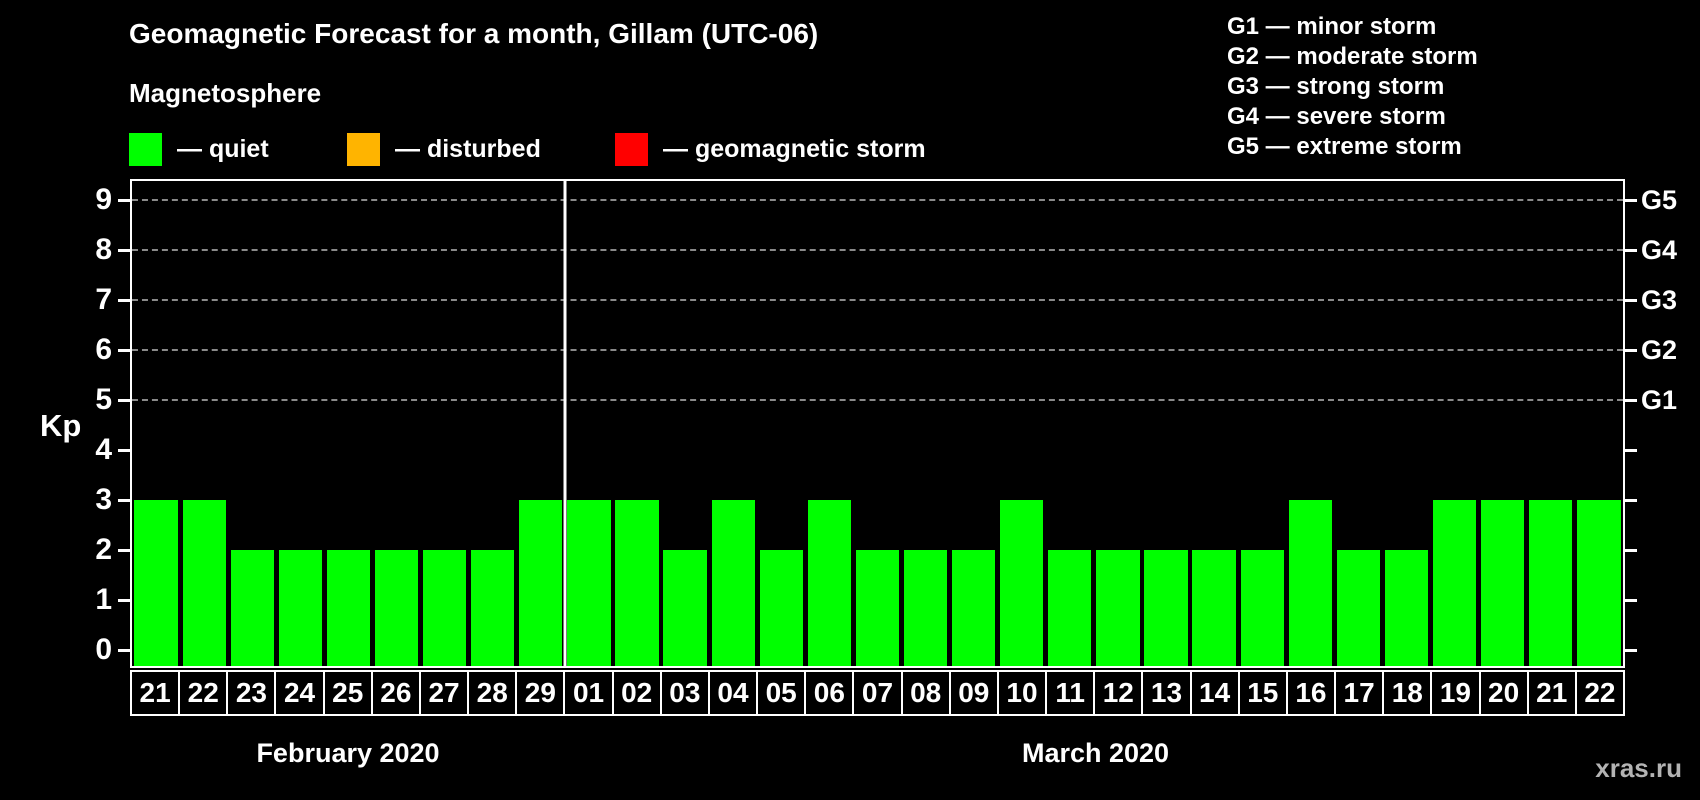 This screenshot has height=800, width=1700. I want to click on day-label-mar-09: 09, so click(973, 693).